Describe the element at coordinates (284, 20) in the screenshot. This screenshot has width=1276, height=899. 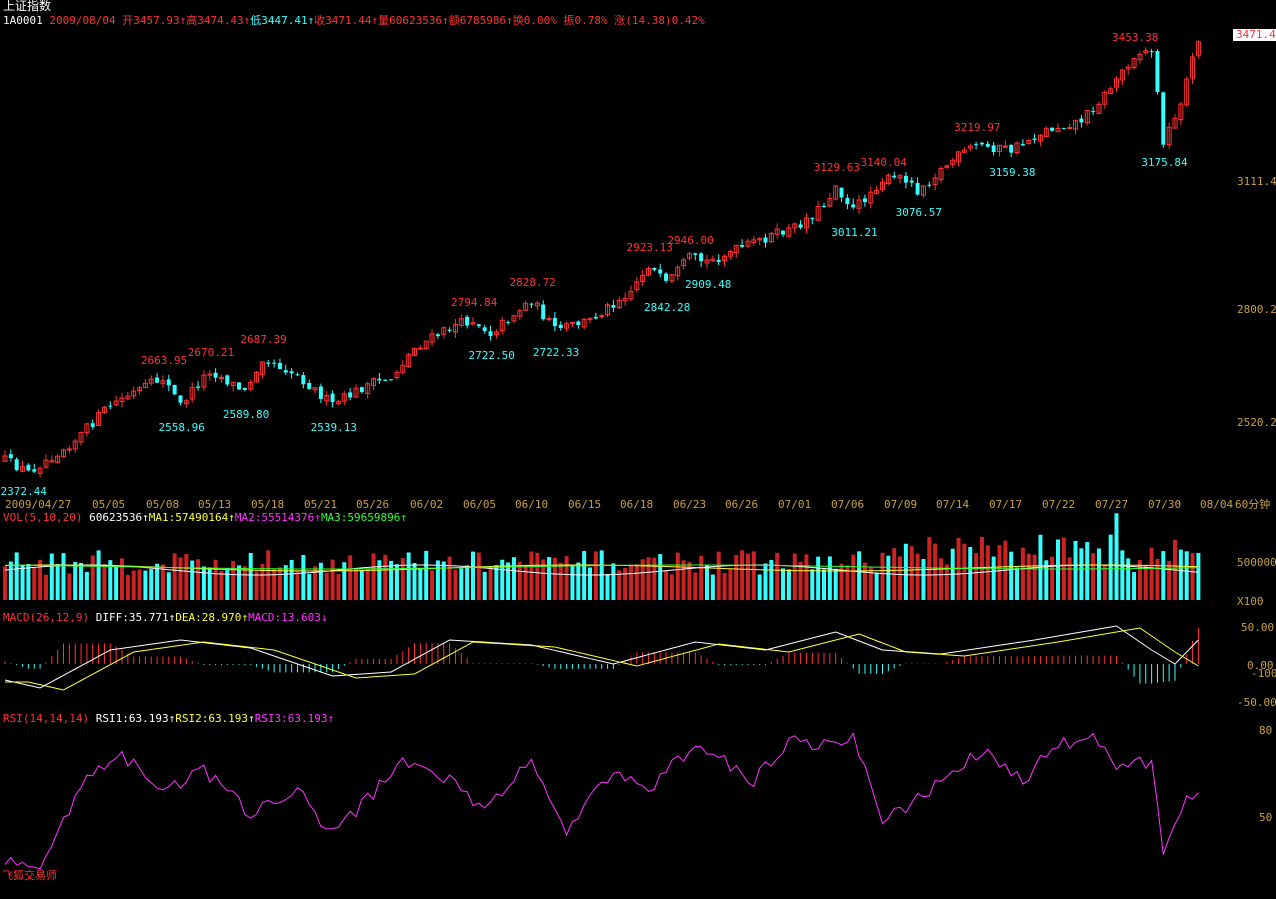
I see `low-value: 3447.41` at that location.